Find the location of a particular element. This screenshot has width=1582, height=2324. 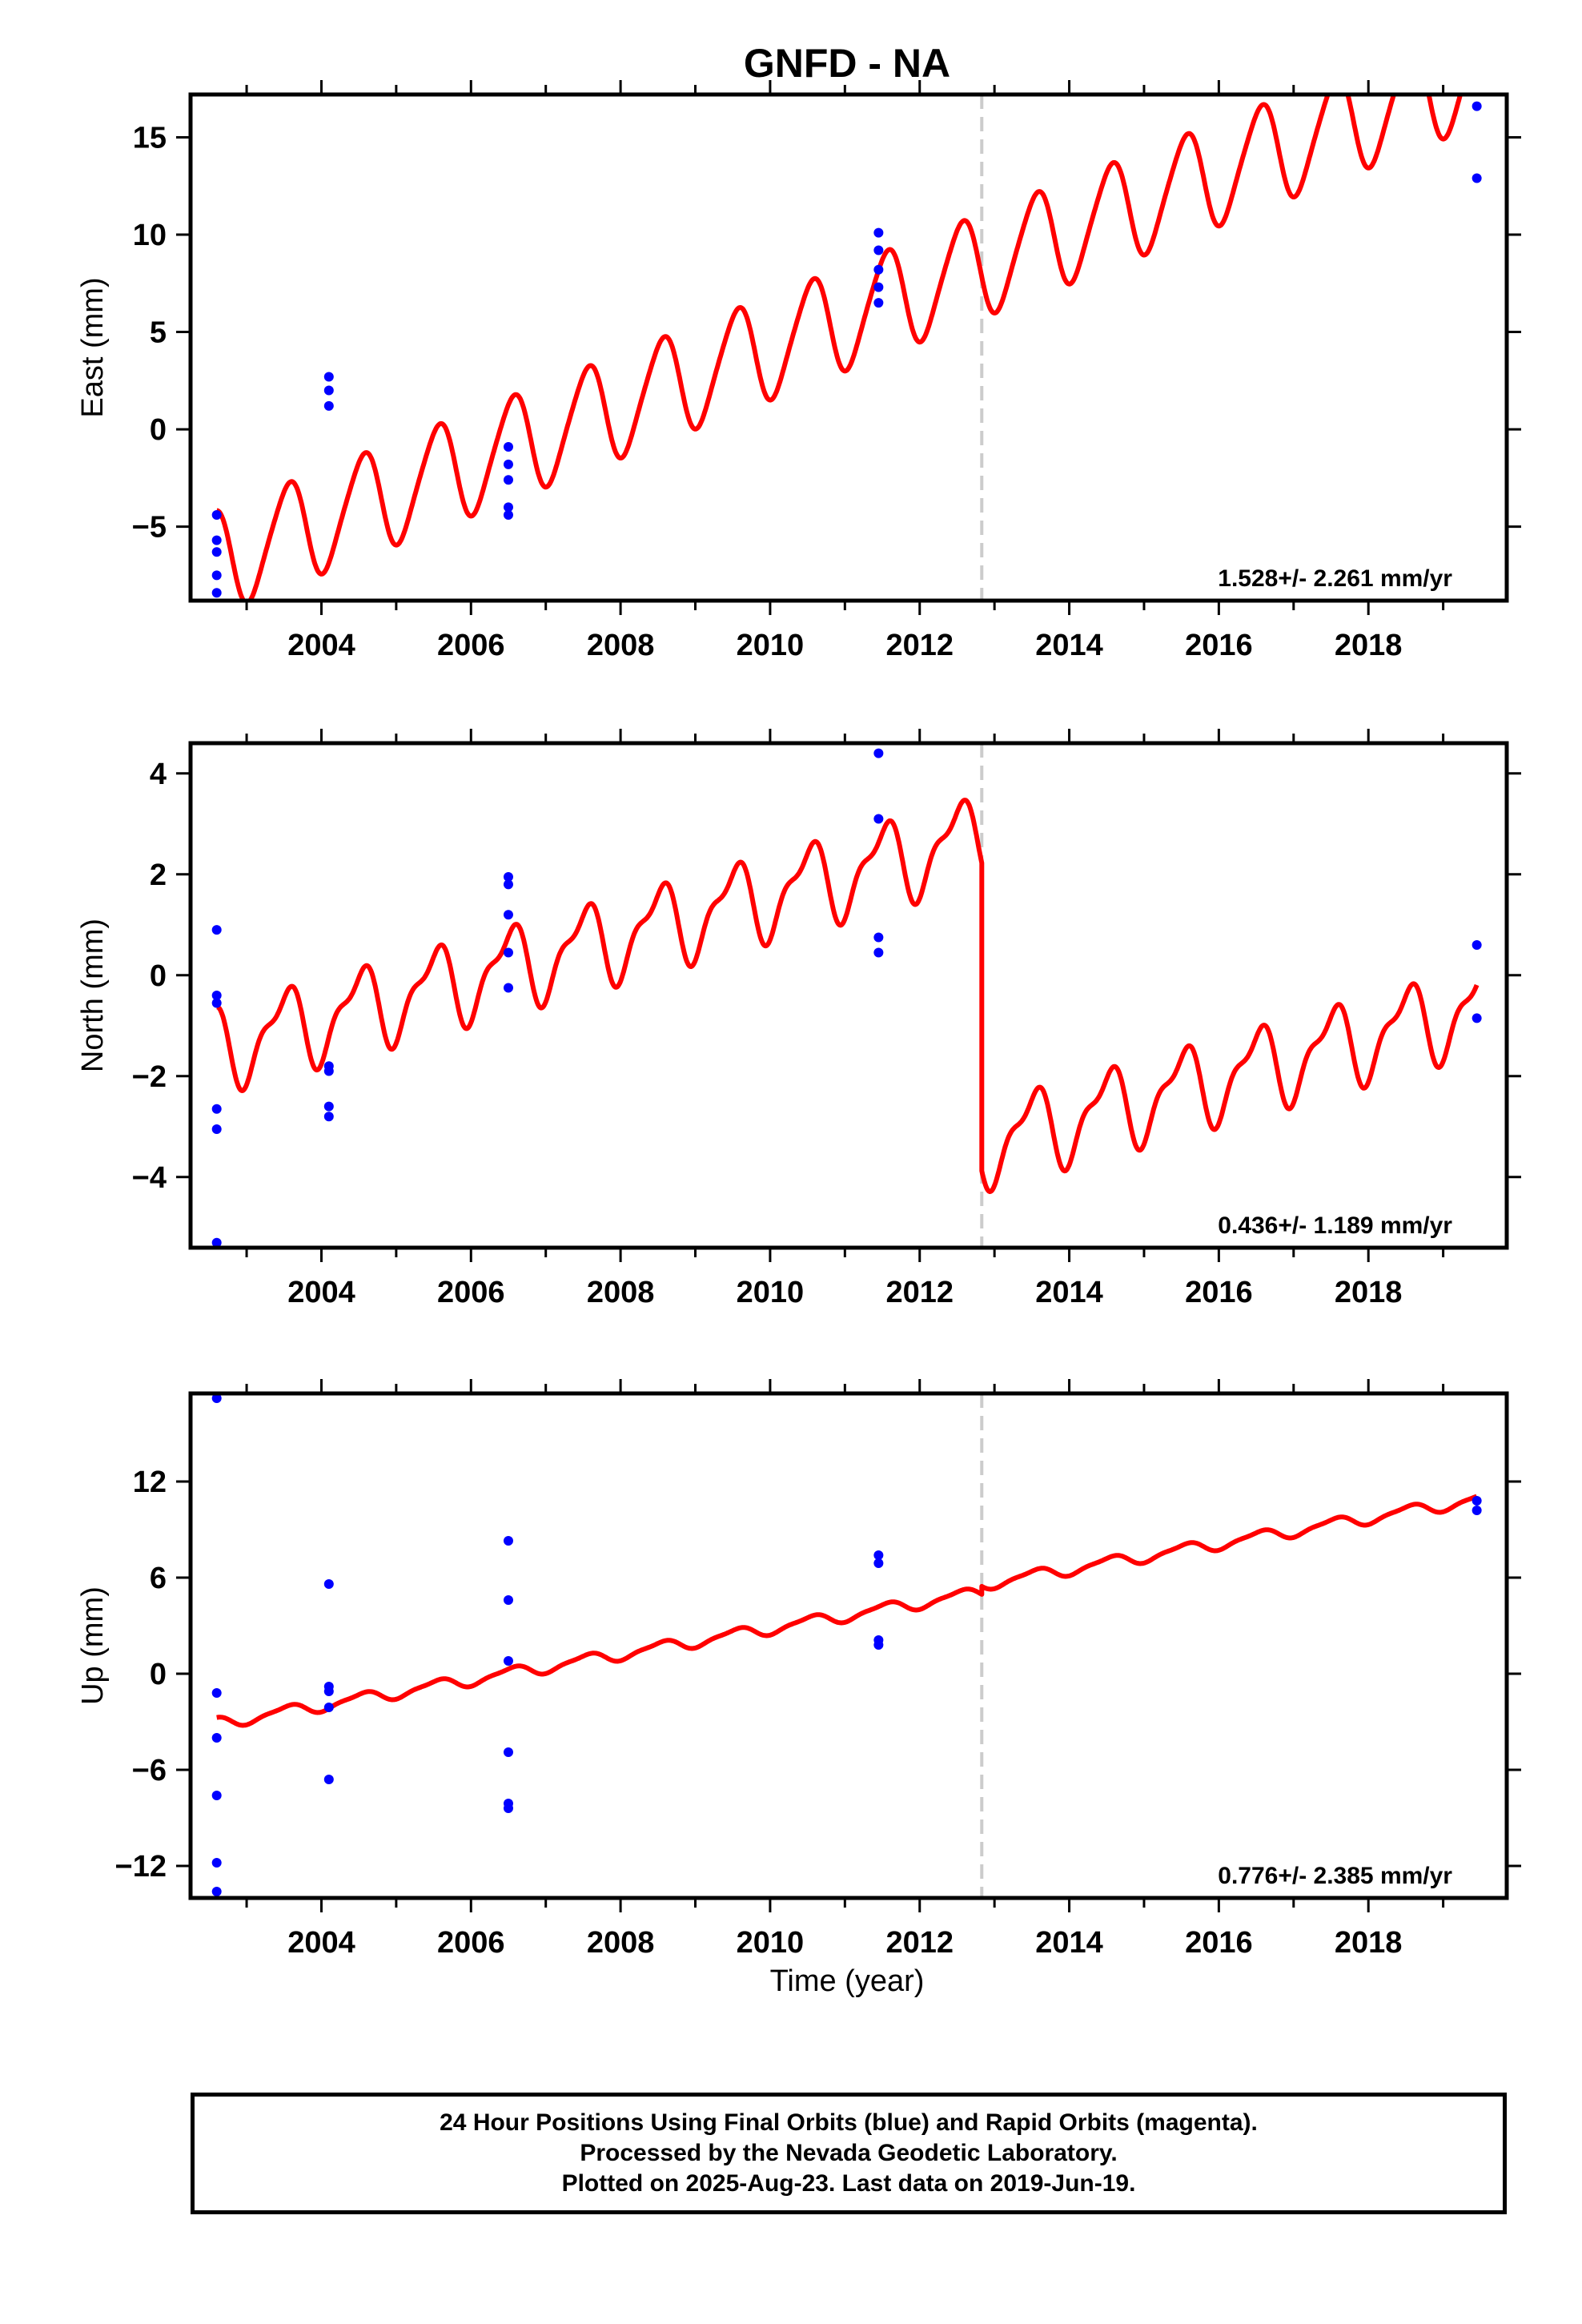

y-axis-label: East (mm) is located at coordinates (93, 347).